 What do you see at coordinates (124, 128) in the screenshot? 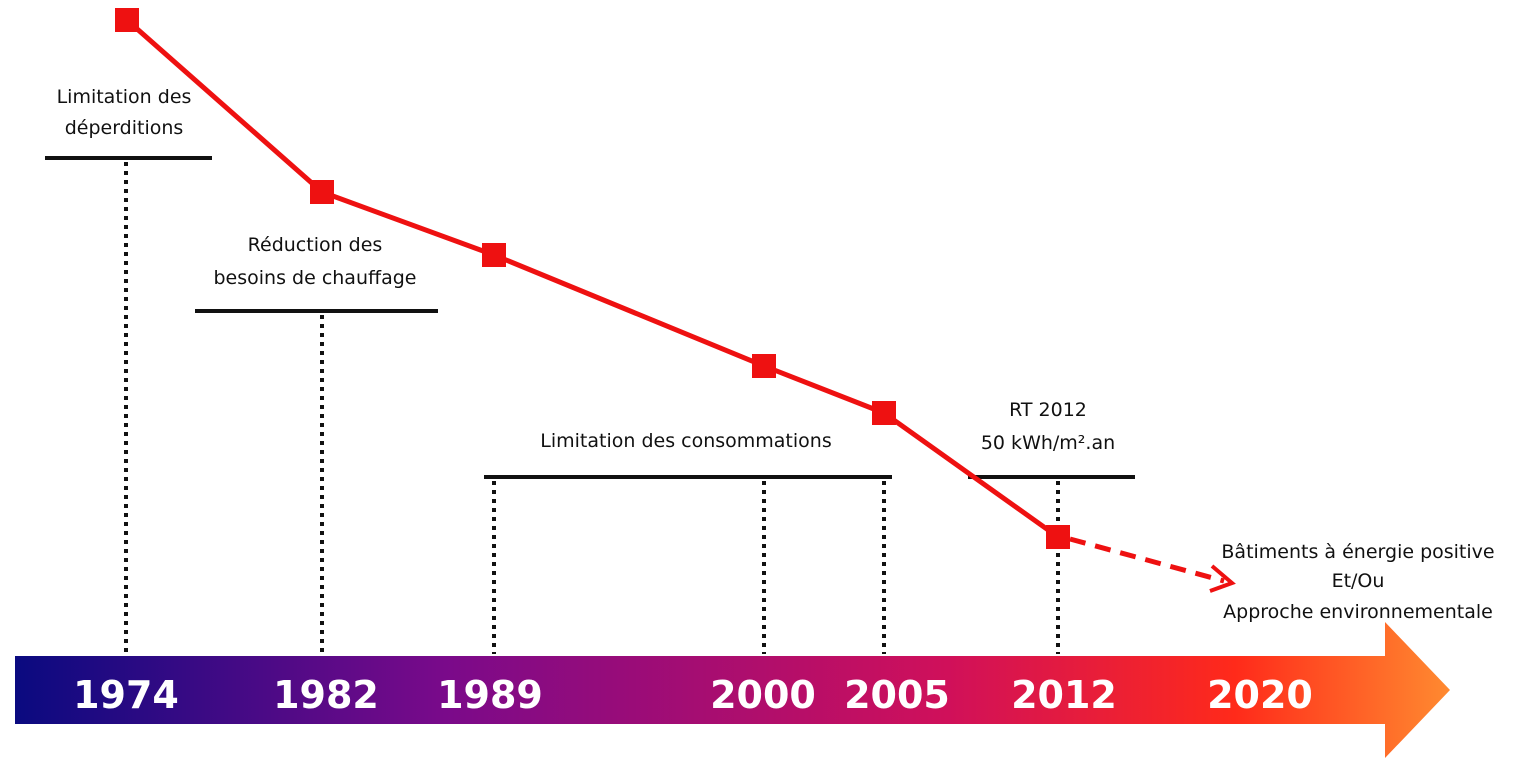
I see `label-deperditions-line2: déperditions` at bounding box center [124, 128].